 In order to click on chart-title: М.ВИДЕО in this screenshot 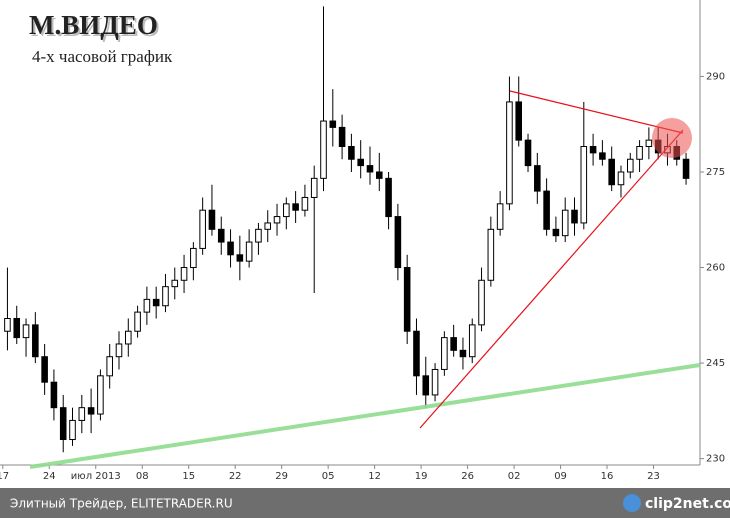, I will do `click(93, 25)`.